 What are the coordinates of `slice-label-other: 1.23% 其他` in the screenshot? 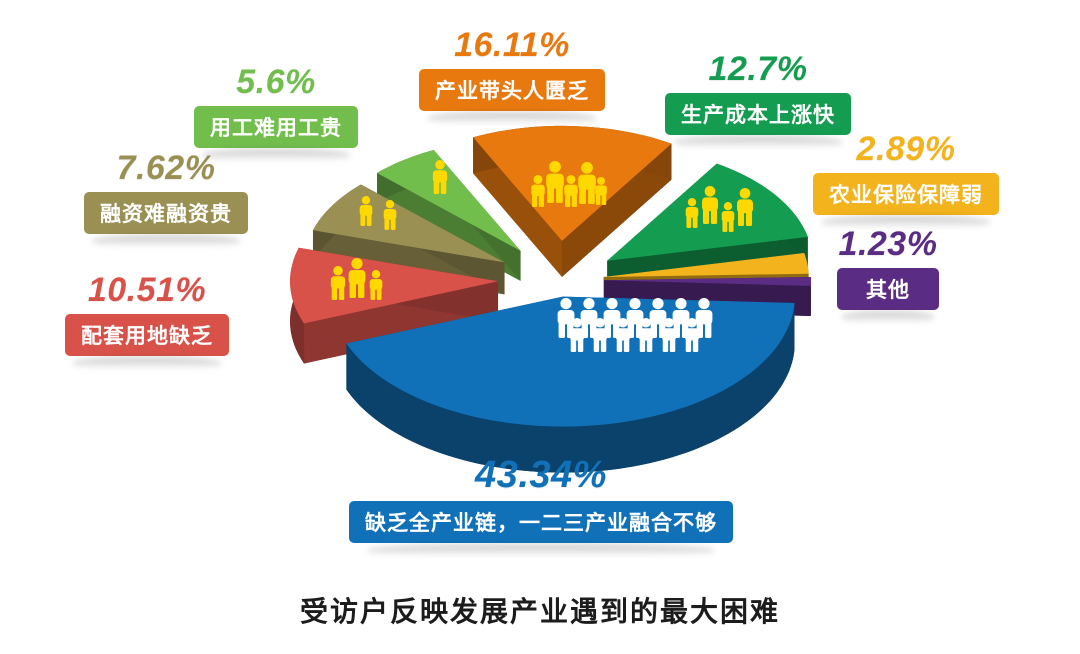 It's located at (888, 267).